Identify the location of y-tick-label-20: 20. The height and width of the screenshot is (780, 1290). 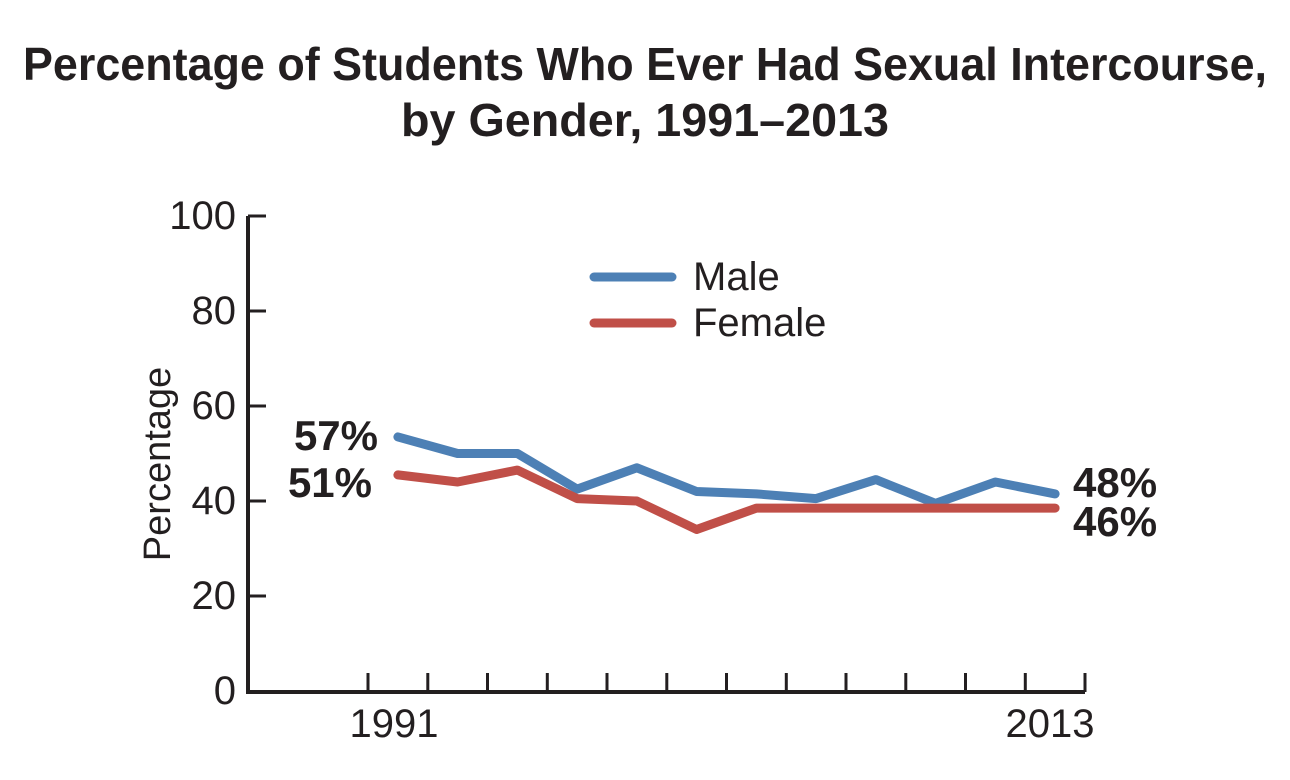
(214, 596).